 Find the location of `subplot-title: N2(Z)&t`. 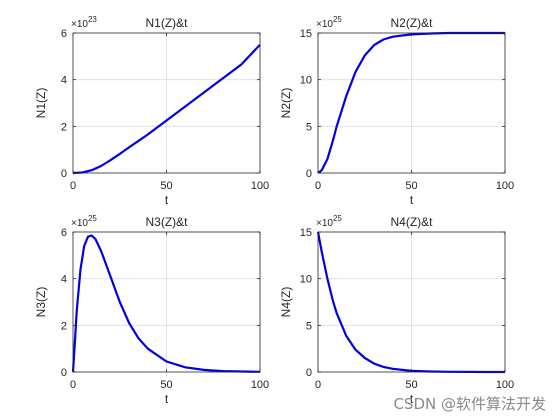

subplot-title: N2(Z)&t is located at coordinates (412, 23).